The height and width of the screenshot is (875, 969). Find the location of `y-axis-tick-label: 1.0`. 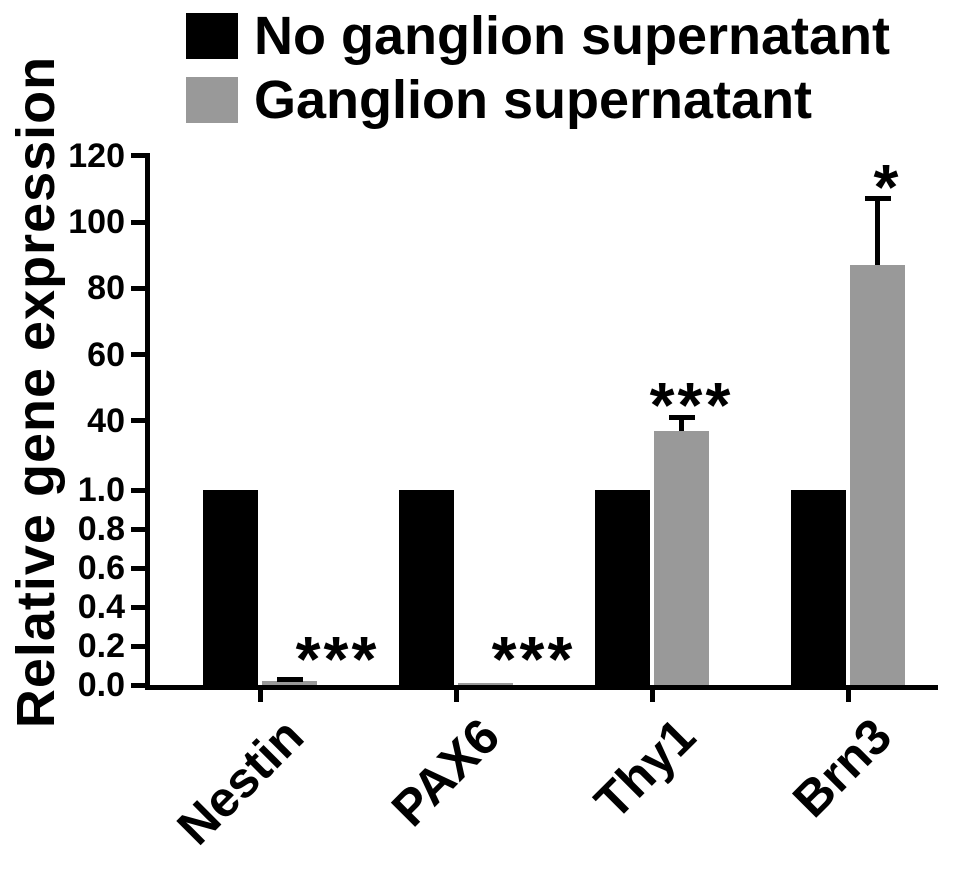

y-axis-tick-label: 1.0 is located at coordinates (101, 490).